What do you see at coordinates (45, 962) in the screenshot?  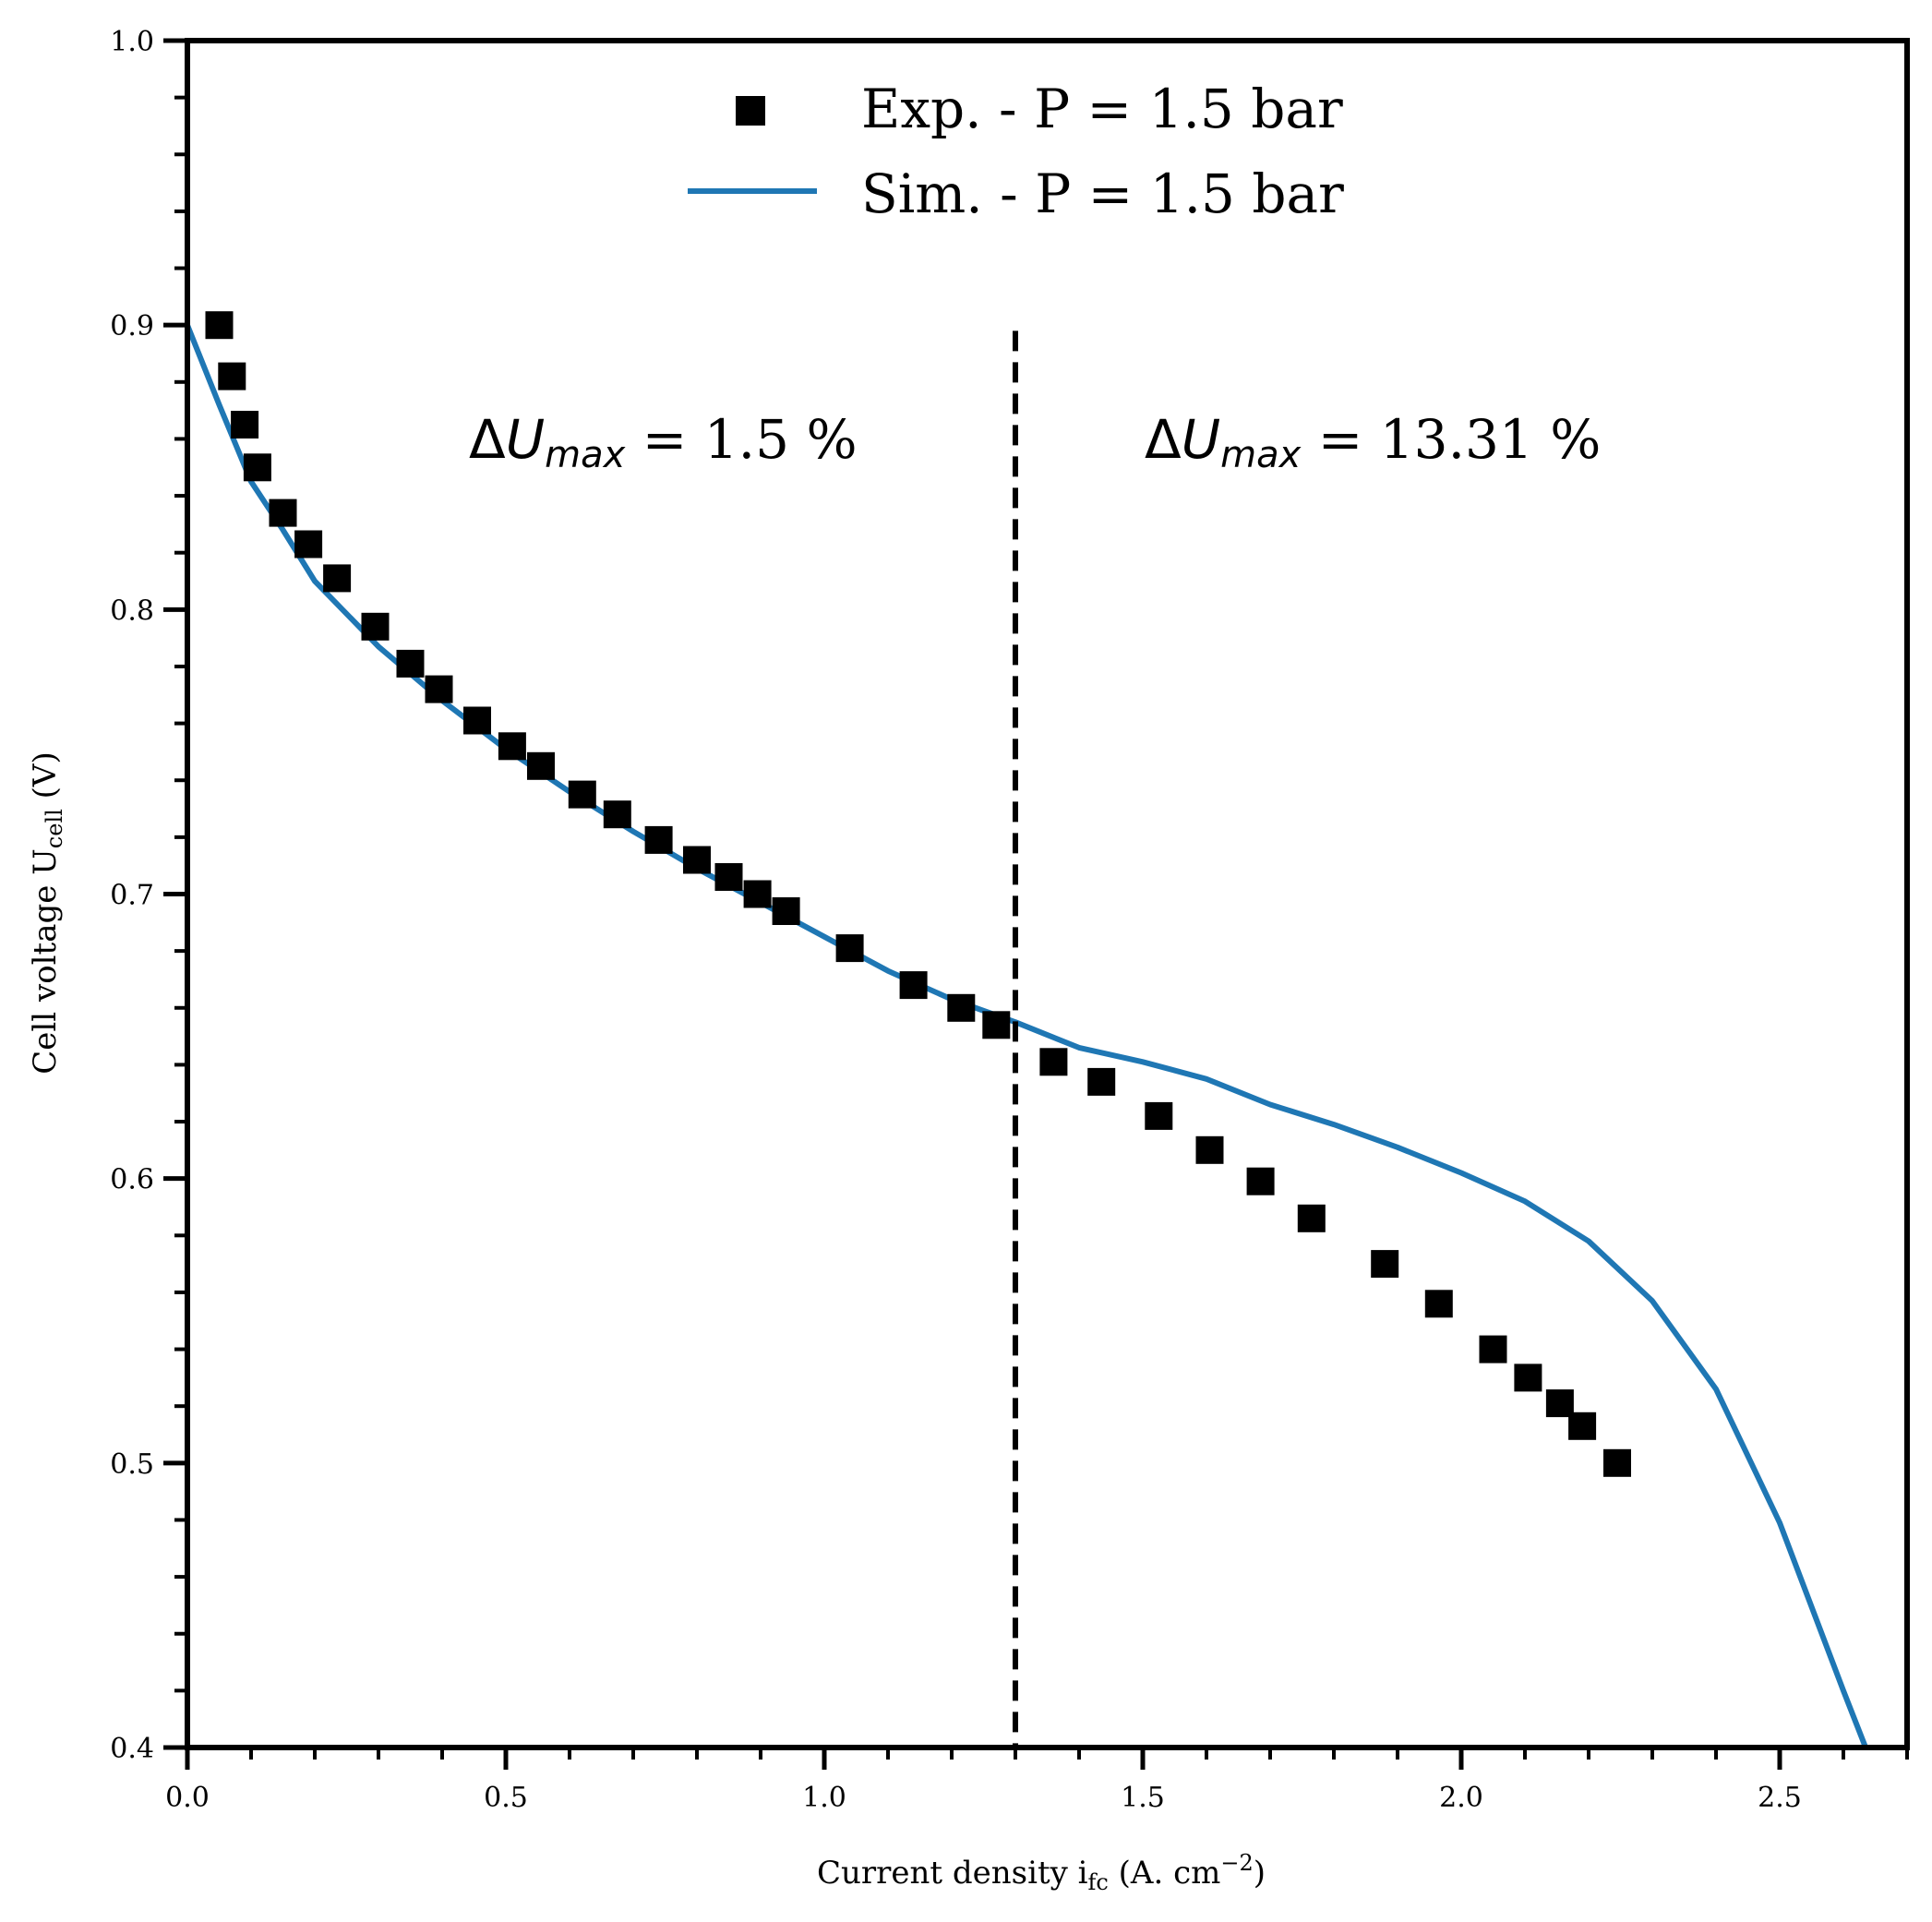 I see `y-axis-label-main: Cell voltage U` at bounding box center [45, 962].